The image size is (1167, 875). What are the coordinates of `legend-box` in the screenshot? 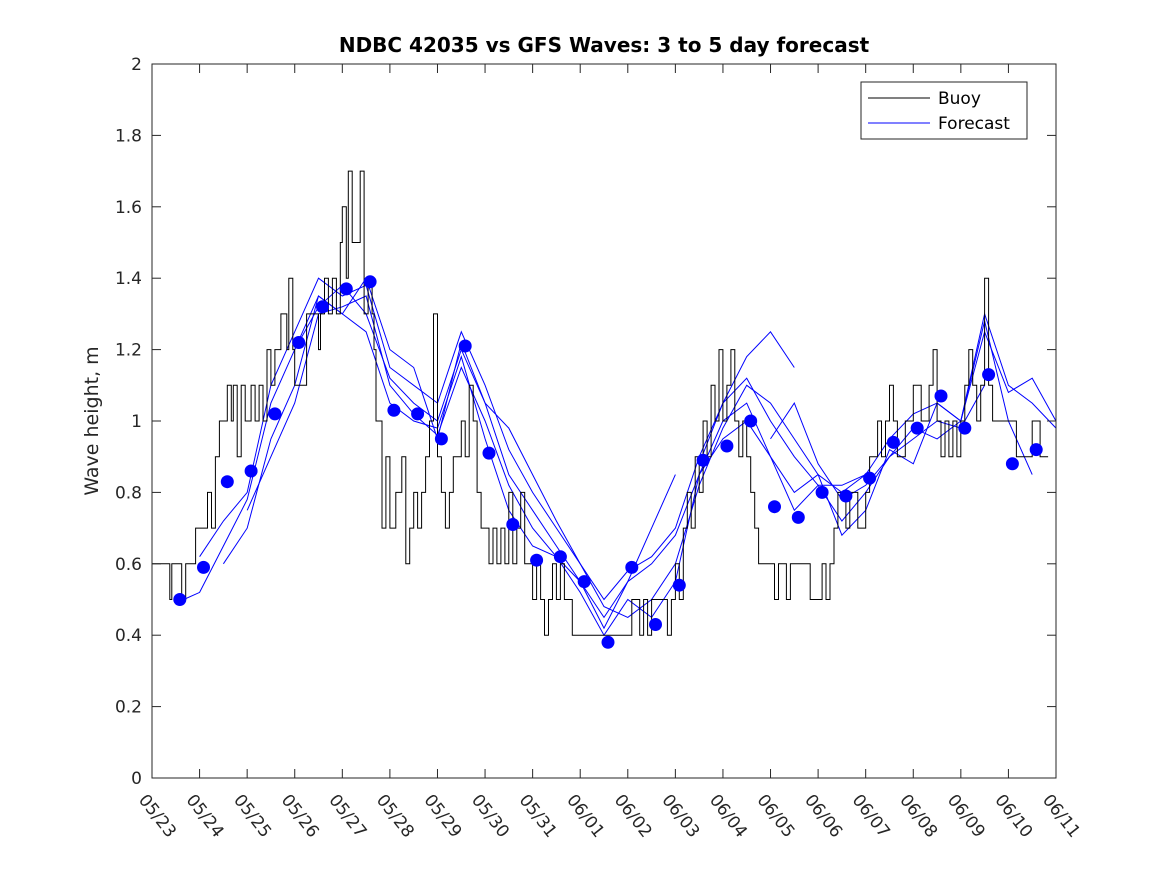 It's located at (944, 110).